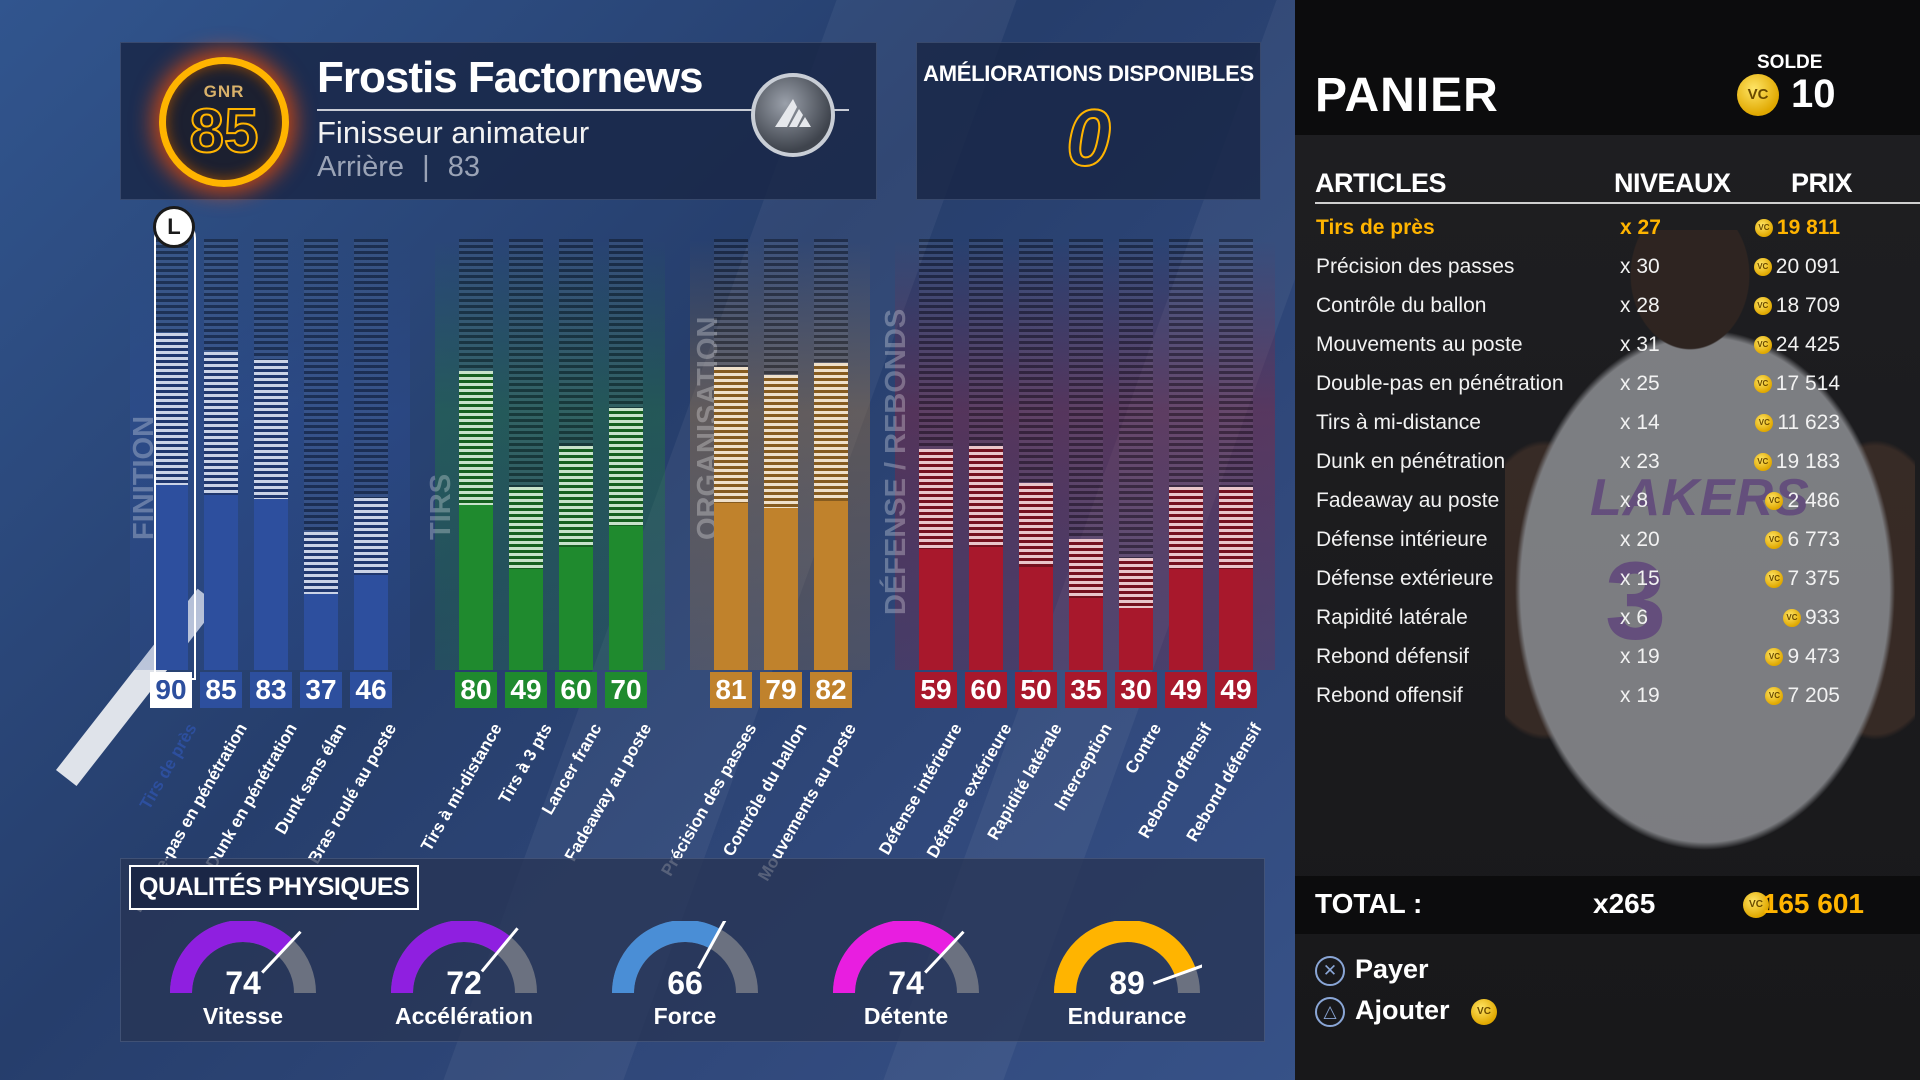 The image size is (1920, 1080). Describe the element at coordinates (831, 690) in the screenshot. I see `attribute-value: 82` at that location.